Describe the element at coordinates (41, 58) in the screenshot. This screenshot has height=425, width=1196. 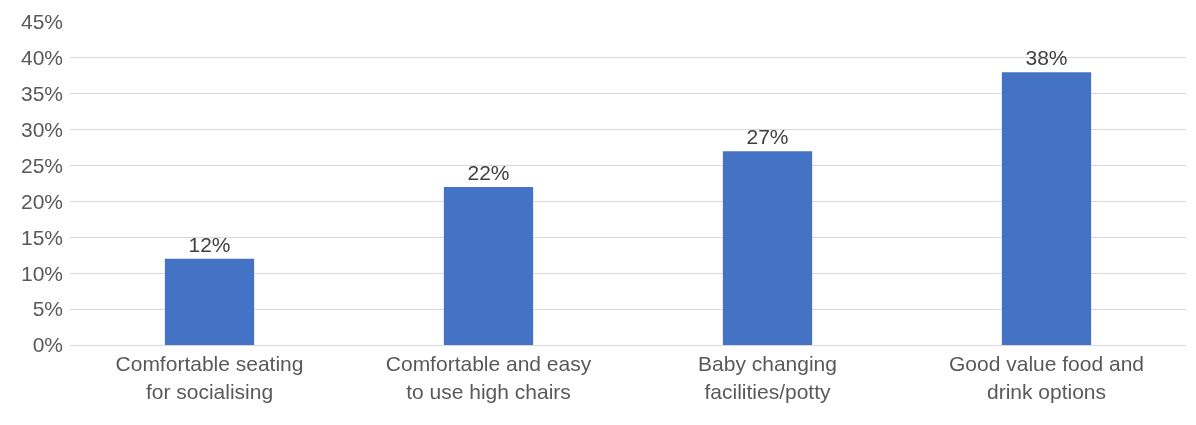
I see `y-tick-label: 40%` at that location.